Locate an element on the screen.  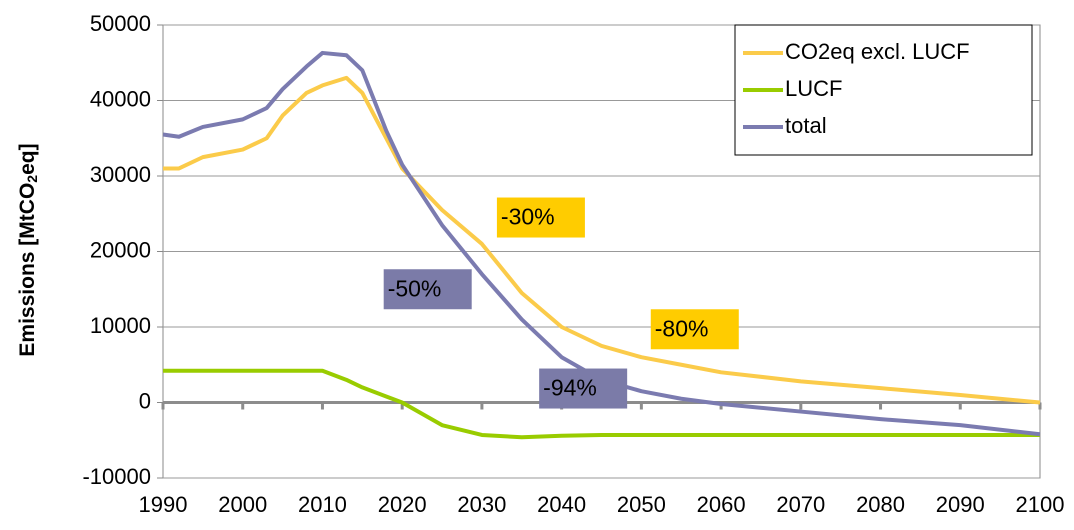
y-tick-label: 40000 is located at coordinates (120, 98).